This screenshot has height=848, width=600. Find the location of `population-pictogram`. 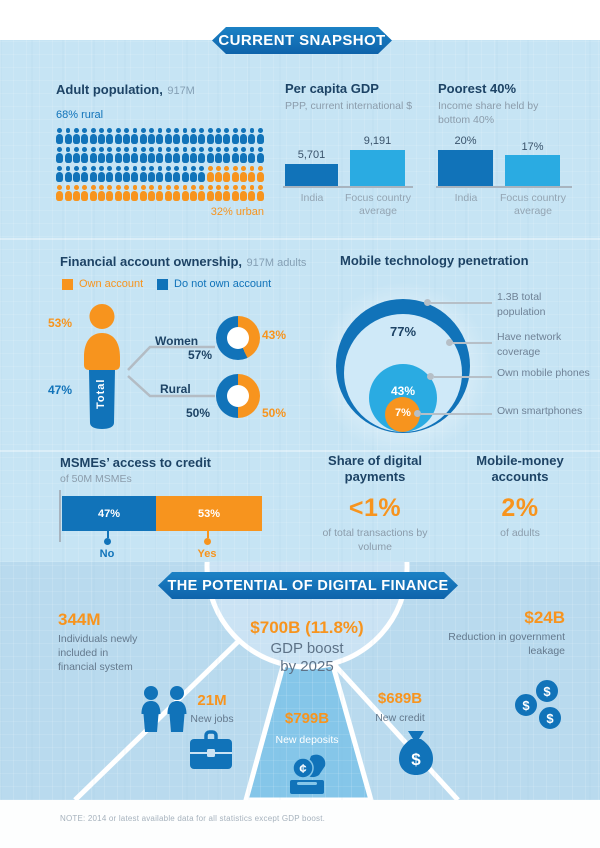

population-pictogram is located at coordinates (160, 164).